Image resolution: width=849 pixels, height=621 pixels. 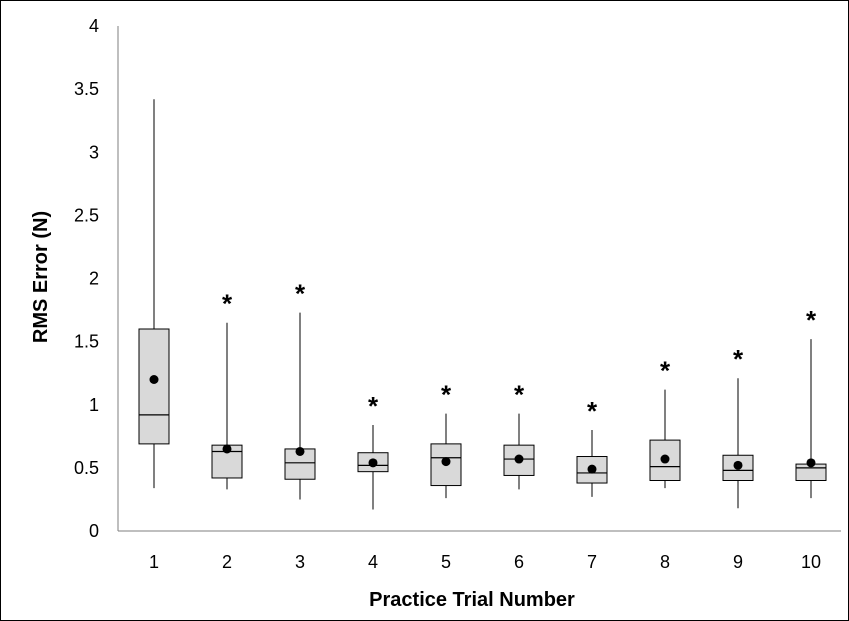 I want to click on y-tick-label: 1, so click(x=94, y=405).